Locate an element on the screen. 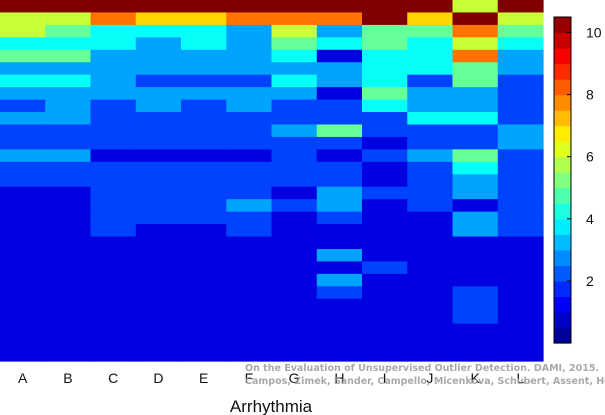 This screenshot has height=415, width=605. x-tick-label: B is located at coordinates (67, 378).